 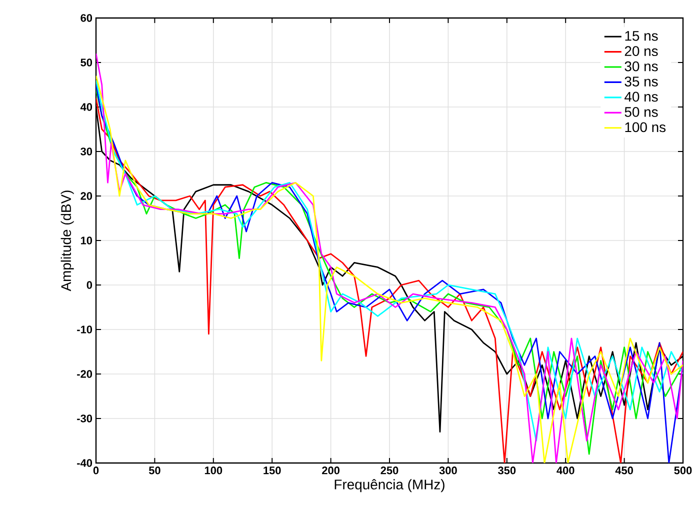 I want to click on x-tick-label: 0, so click(x=96, y=470).